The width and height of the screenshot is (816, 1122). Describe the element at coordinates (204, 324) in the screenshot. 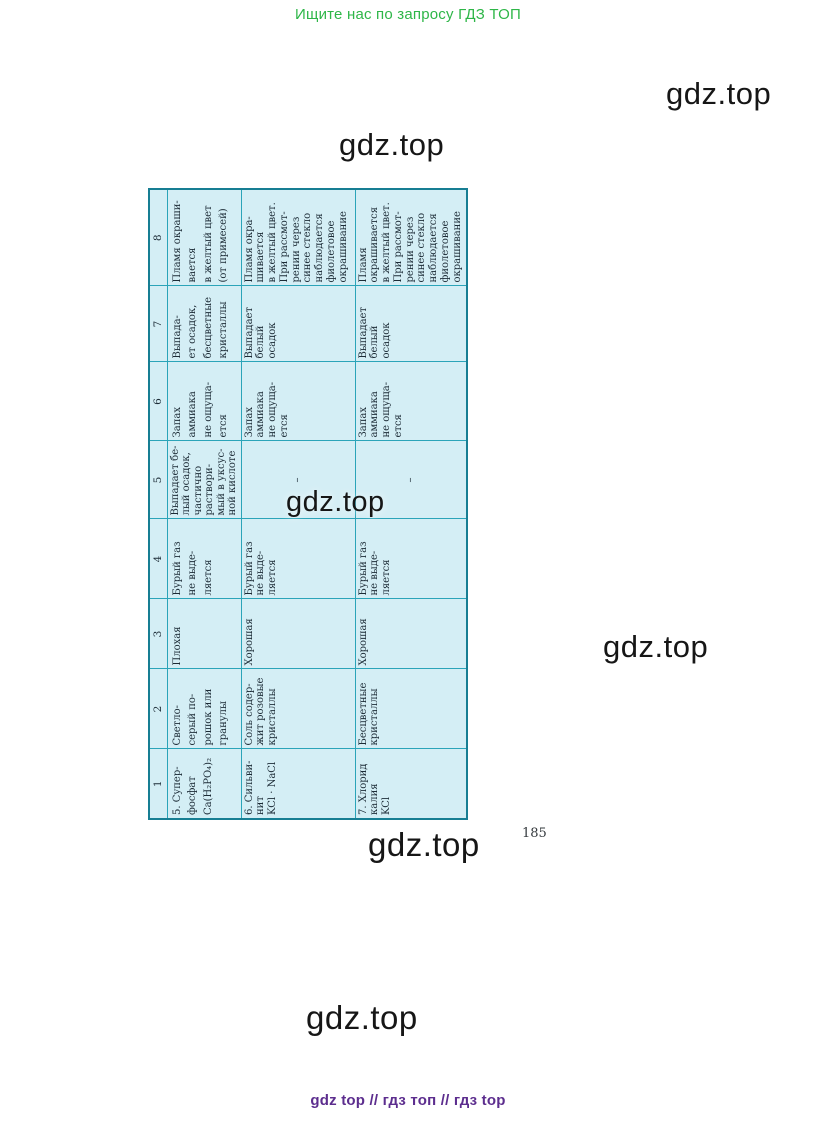

I see `table-cell: Выпада- ет осадок, бесцветные кристаллы` at that location.